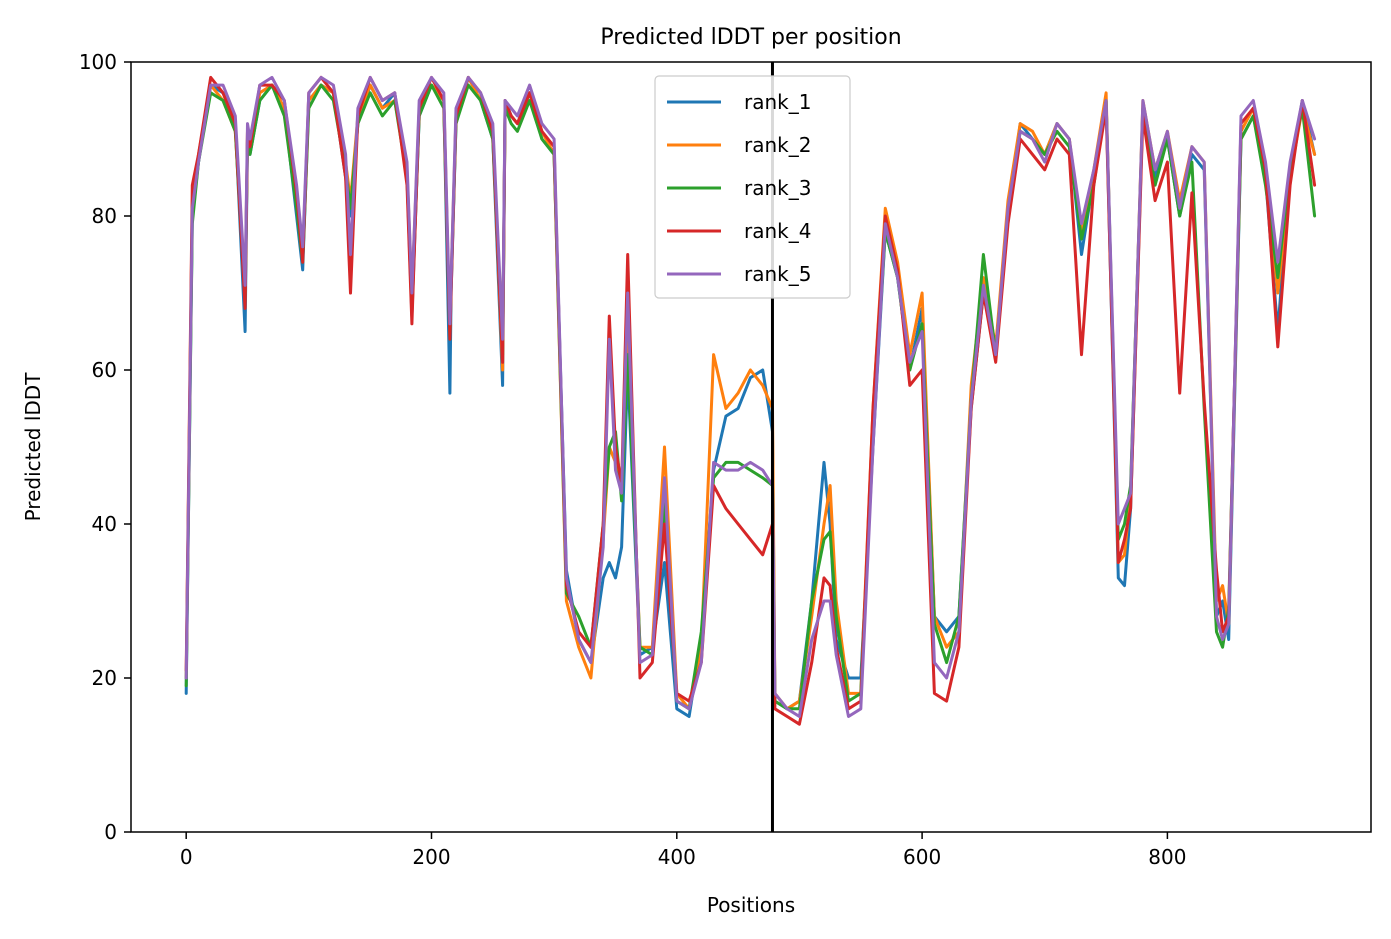 The height and width of the screenshot is (939, 1391). Describe the element at coordinates (922, 857) in the screenshot. I see `x-tick-label: 600` at that location.